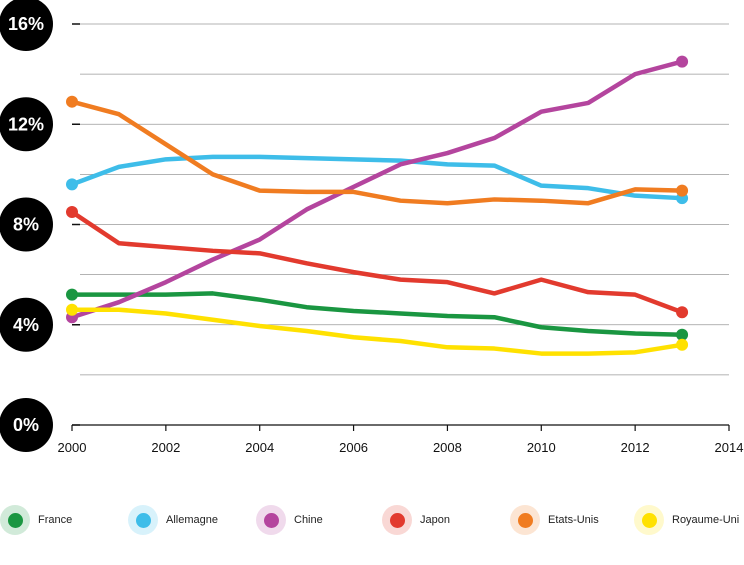  What do you see at coordinates (55, 520) in the screenshot?
I see `legend-label: France` at bounding box center [55, 520].